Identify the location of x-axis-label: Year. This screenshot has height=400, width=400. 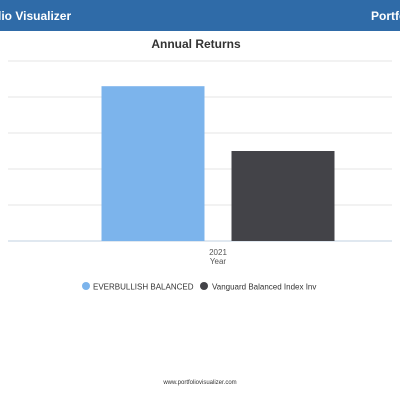
(218, 261).